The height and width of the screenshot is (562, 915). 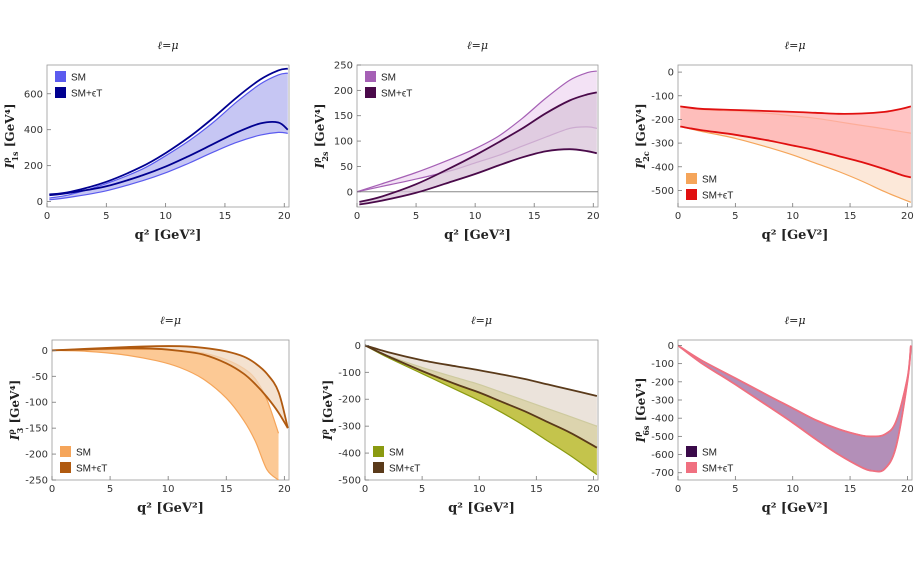 I want to click on y-axis-label: Iρ2s [GeV⁴], so click(x=320, y=136).